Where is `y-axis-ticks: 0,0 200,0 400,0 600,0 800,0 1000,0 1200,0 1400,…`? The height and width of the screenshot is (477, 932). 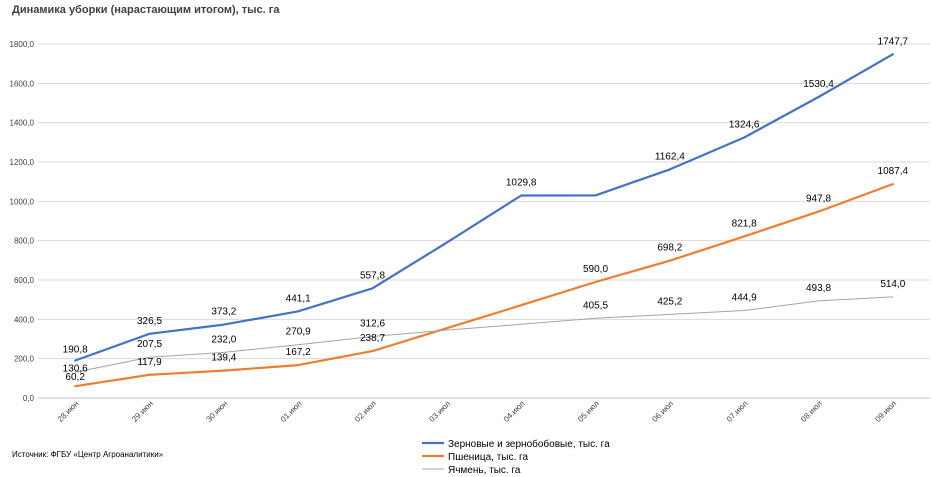 y-axis-ticks: 0,0 200,0 400,0 600,0 800,0 1000,0 1200,0 1400,… is located at coordinates (22, 221).